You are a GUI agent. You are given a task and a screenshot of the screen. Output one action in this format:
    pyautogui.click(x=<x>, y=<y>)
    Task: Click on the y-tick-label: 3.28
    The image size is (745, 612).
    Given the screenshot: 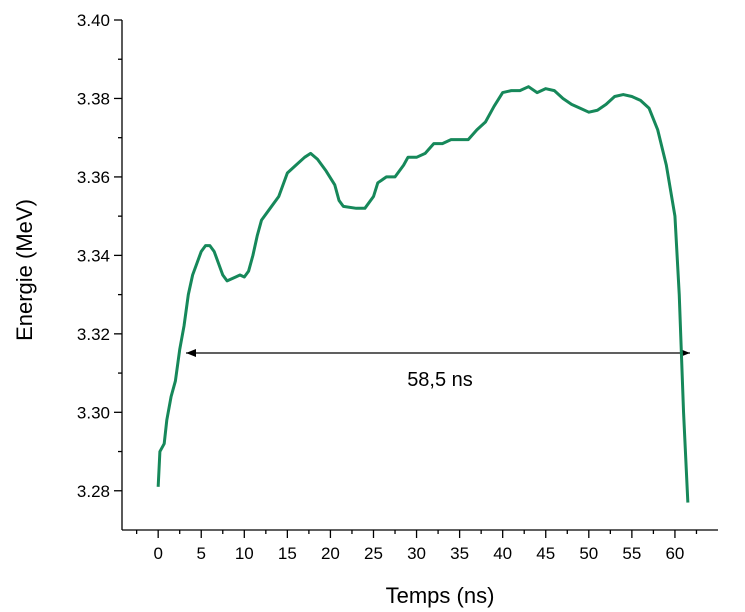 What is the action you would take?
    pyautogui.click(x=93, y=491)
    